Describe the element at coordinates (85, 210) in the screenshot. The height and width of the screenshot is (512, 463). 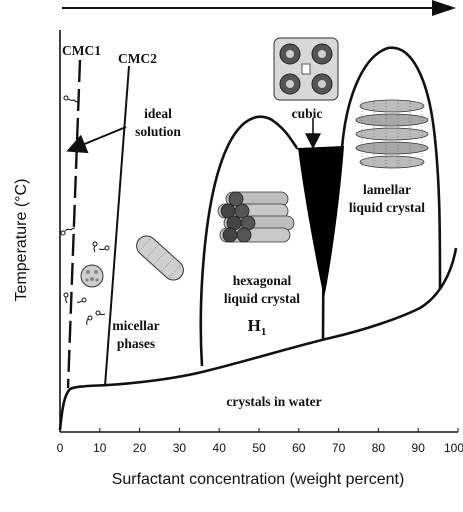
I see `surfactant-molecule-icons` at that location.